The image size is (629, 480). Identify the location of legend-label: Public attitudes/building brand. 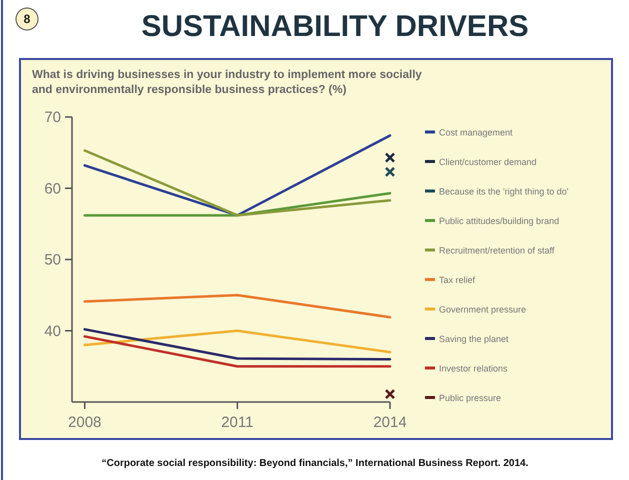
(499, 221).